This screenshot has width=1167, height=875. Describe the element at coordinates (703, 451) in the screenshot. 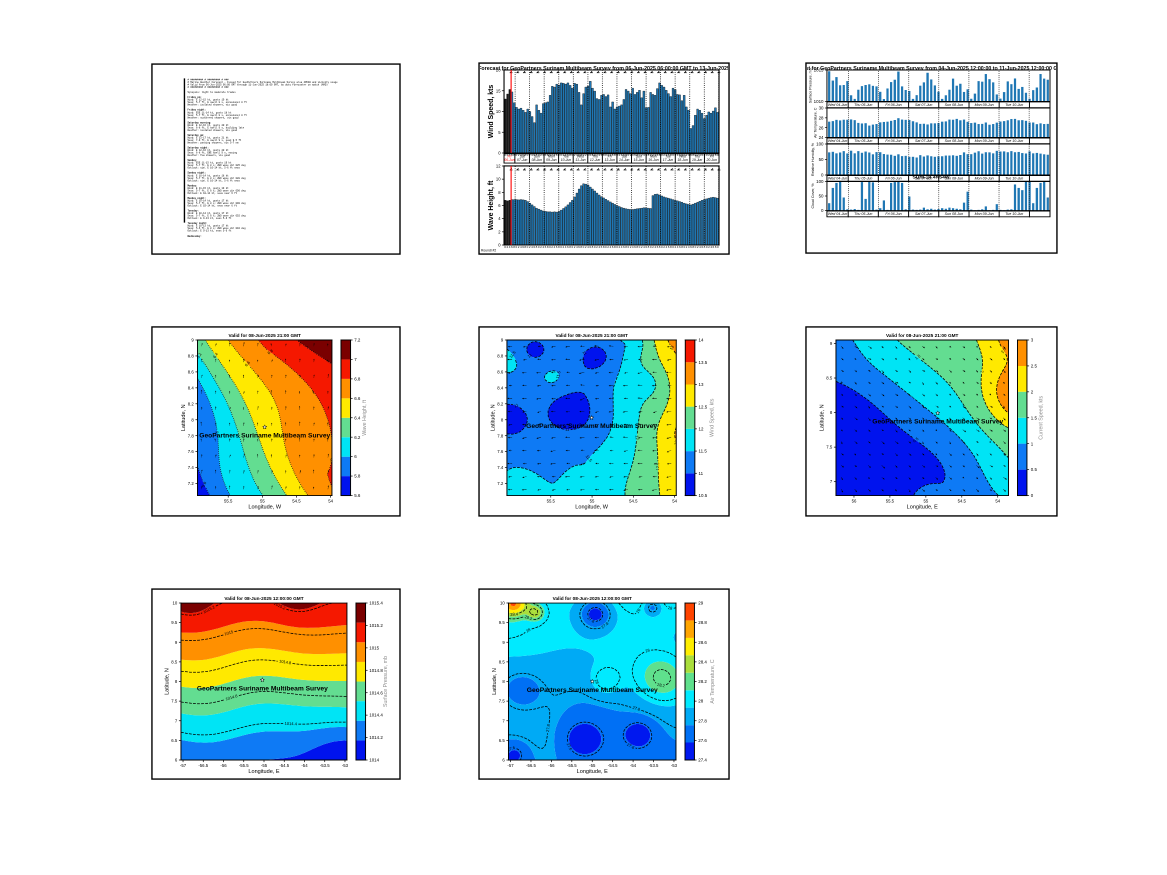

I see `svg-text: 11.5` at that location.